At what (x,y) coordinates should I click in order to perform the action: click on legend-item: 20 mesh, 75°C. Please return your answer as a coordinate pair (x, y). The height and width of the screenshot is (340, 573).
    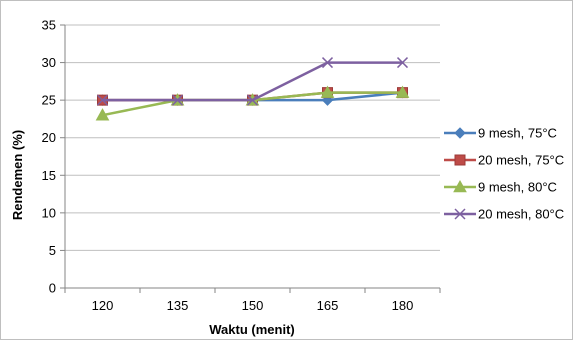
    Looking at the image, I should click on (504, 160).